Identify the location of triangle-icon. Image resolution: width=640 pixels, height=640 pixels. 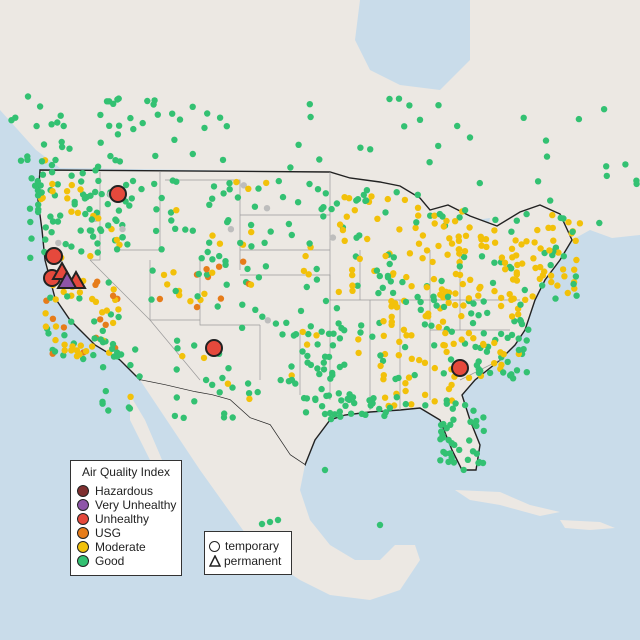
(215, 560).